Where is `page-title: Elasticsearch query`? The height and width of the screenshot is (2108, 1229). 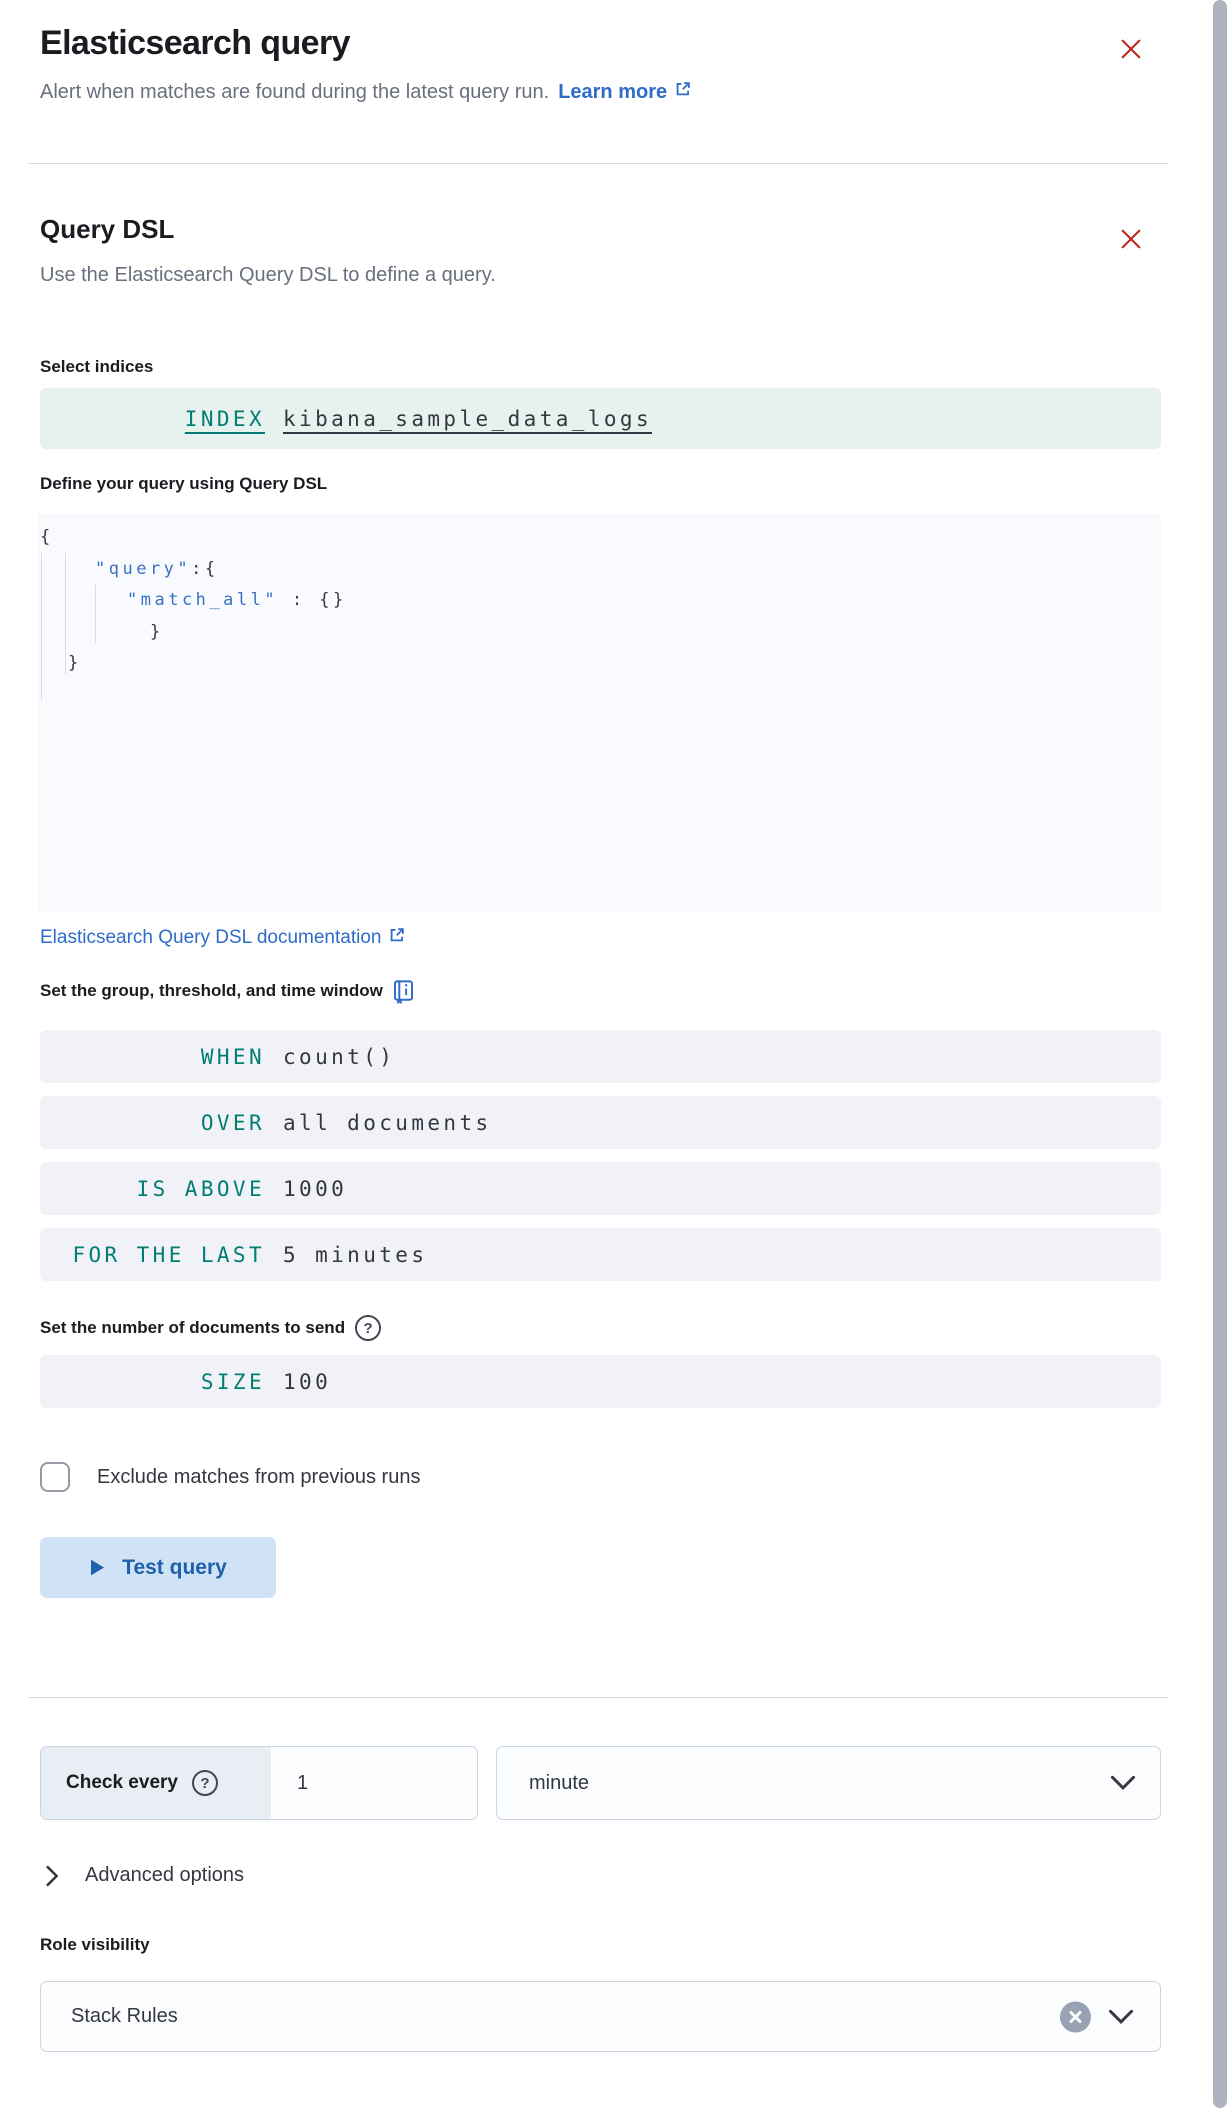
page-title: Elasticsearch query is located at coordinates (195, 43).